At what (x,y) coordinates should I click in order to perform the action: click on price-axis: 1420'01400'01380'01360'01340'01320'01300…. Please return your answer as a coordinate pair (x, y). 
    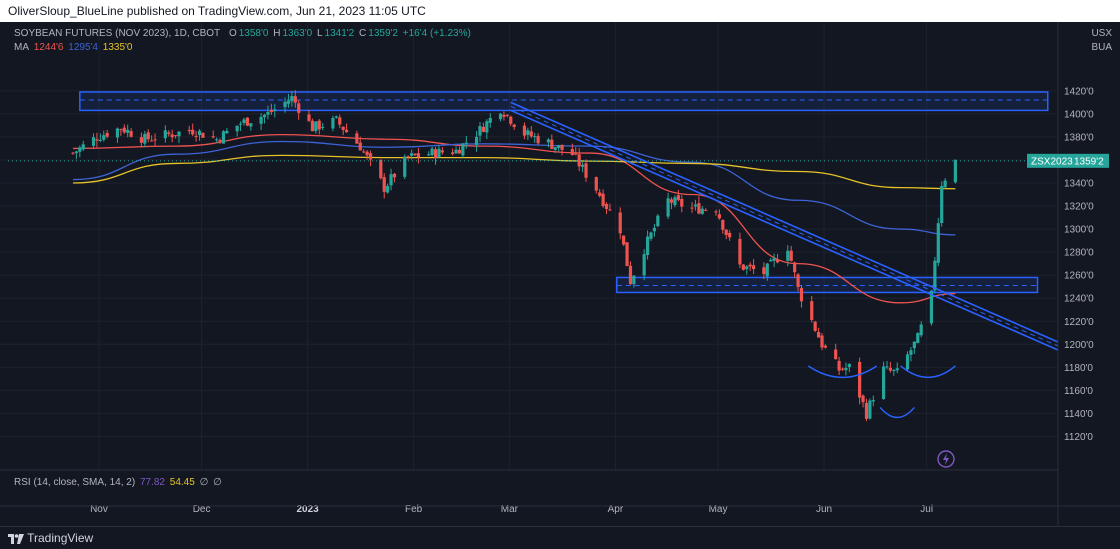
    Looking at the image, I should click on (1079, 264).